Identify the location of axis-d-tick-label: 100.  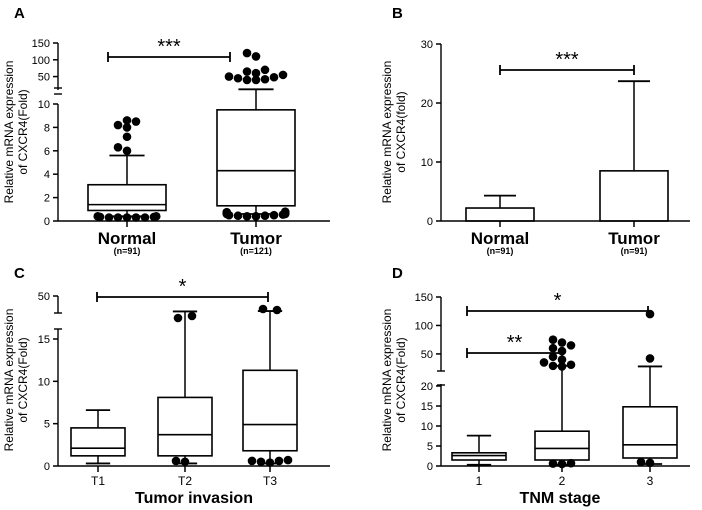
(424, 326).